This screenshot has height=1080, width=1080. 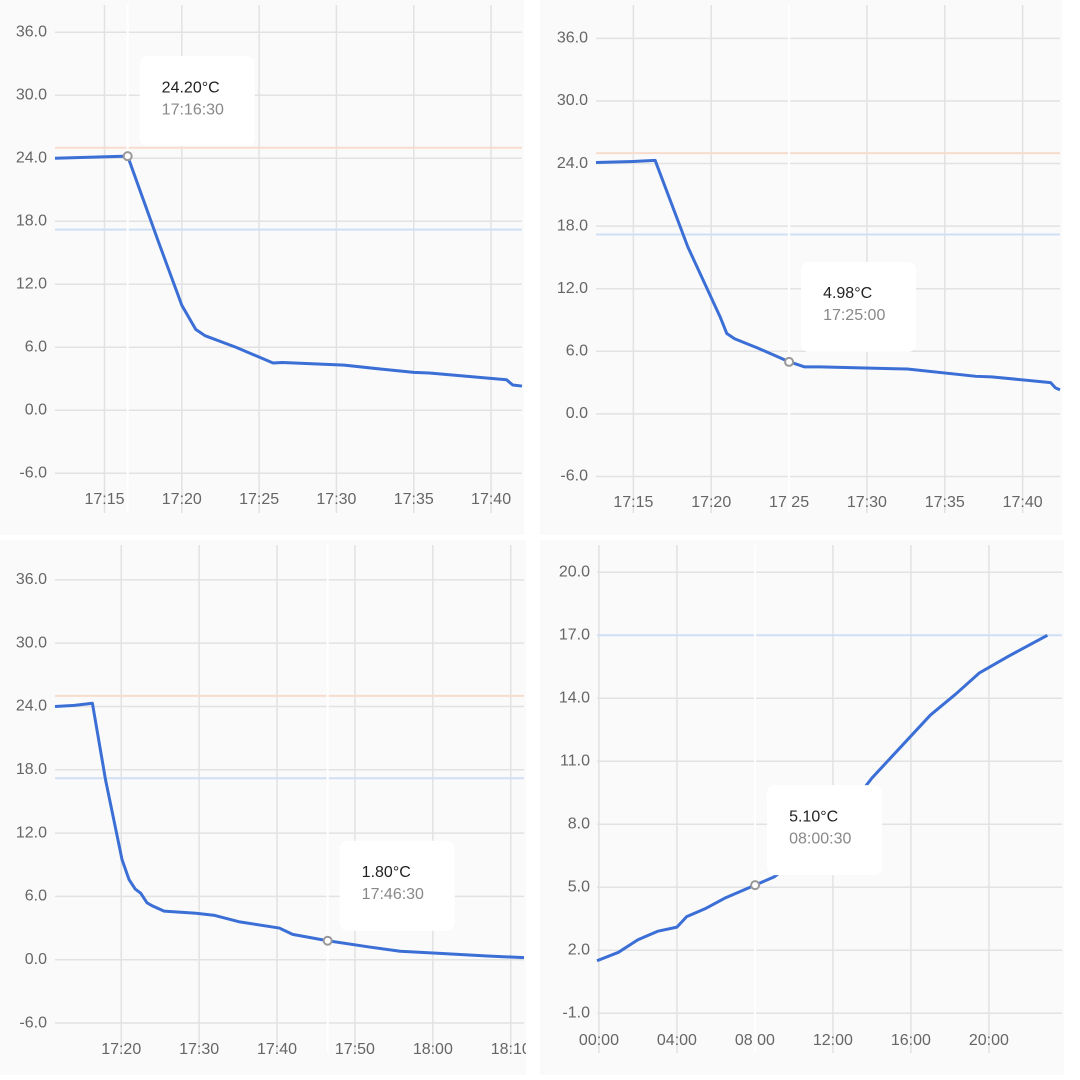 What do you see at coordinates (576, 1012) in the screenshot?
I see `y-tick-label: -1.0` at bounding box center [576, 1012].